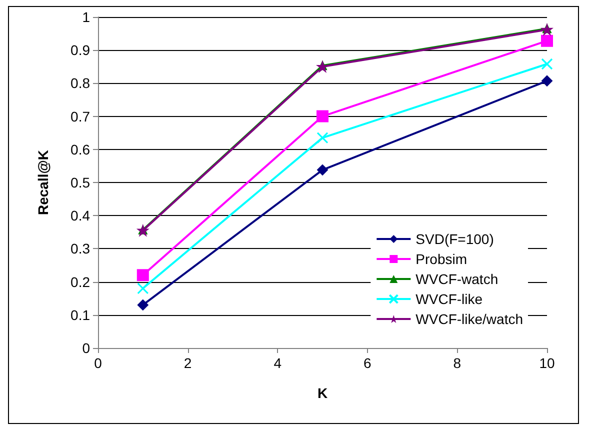 The width and height of the screenshot is (589, 433). I want to click on y-tick-label: 0.4, so click(80, 216).